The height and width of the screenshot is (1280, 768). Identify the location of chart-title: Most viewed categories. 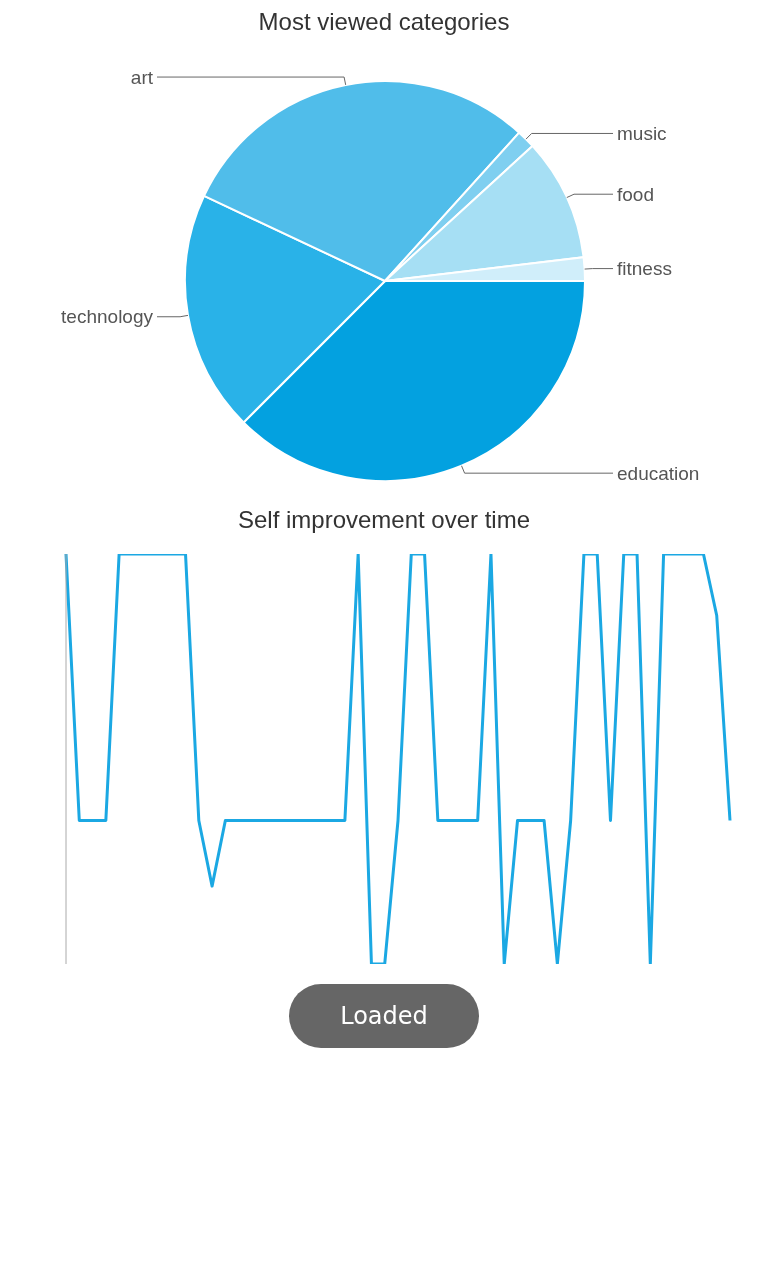
(384, 22).